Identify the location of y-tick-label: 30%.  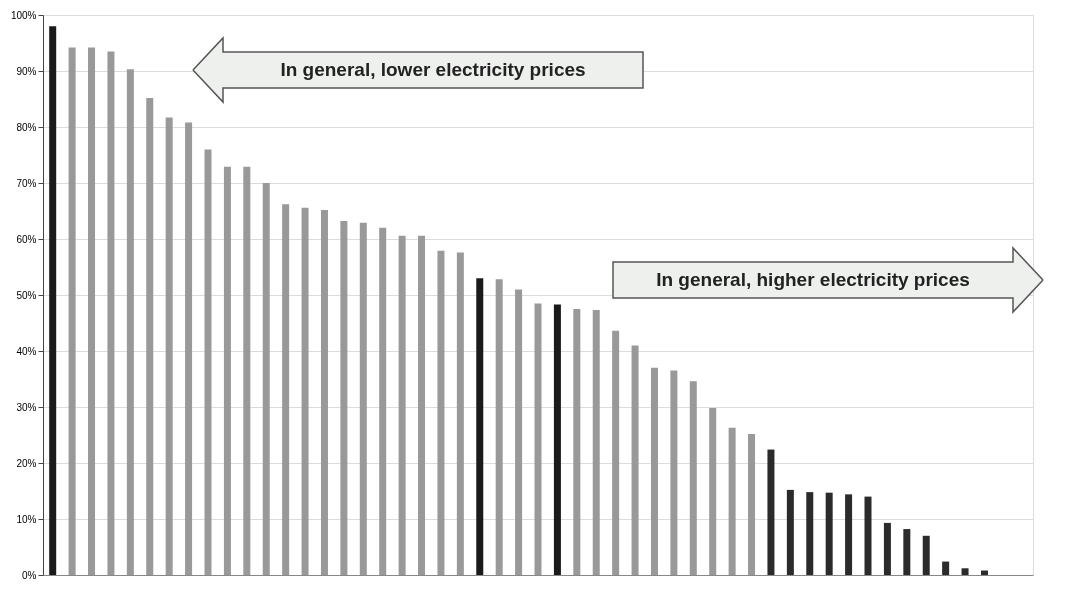
(26, 407).